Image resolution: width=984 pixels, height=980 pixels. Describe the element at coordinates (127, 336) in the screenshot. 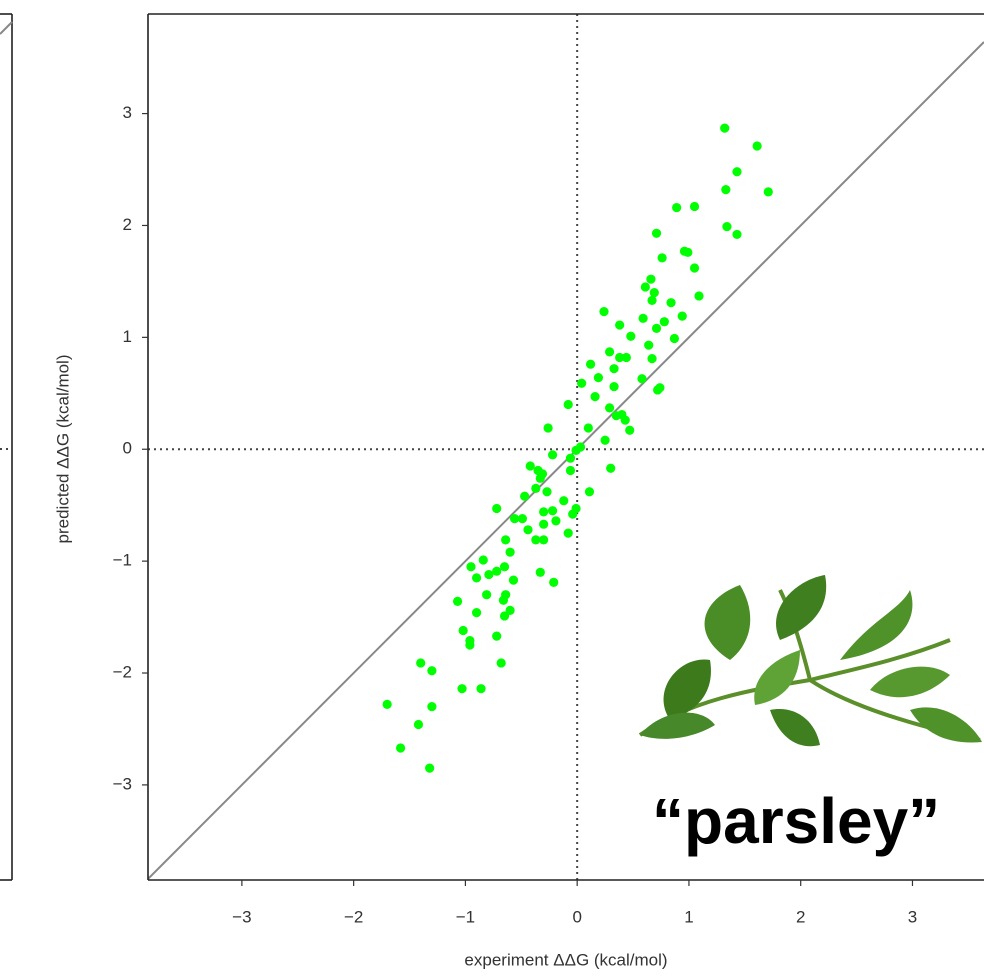

I see `y-tick-label: 1` at that location.